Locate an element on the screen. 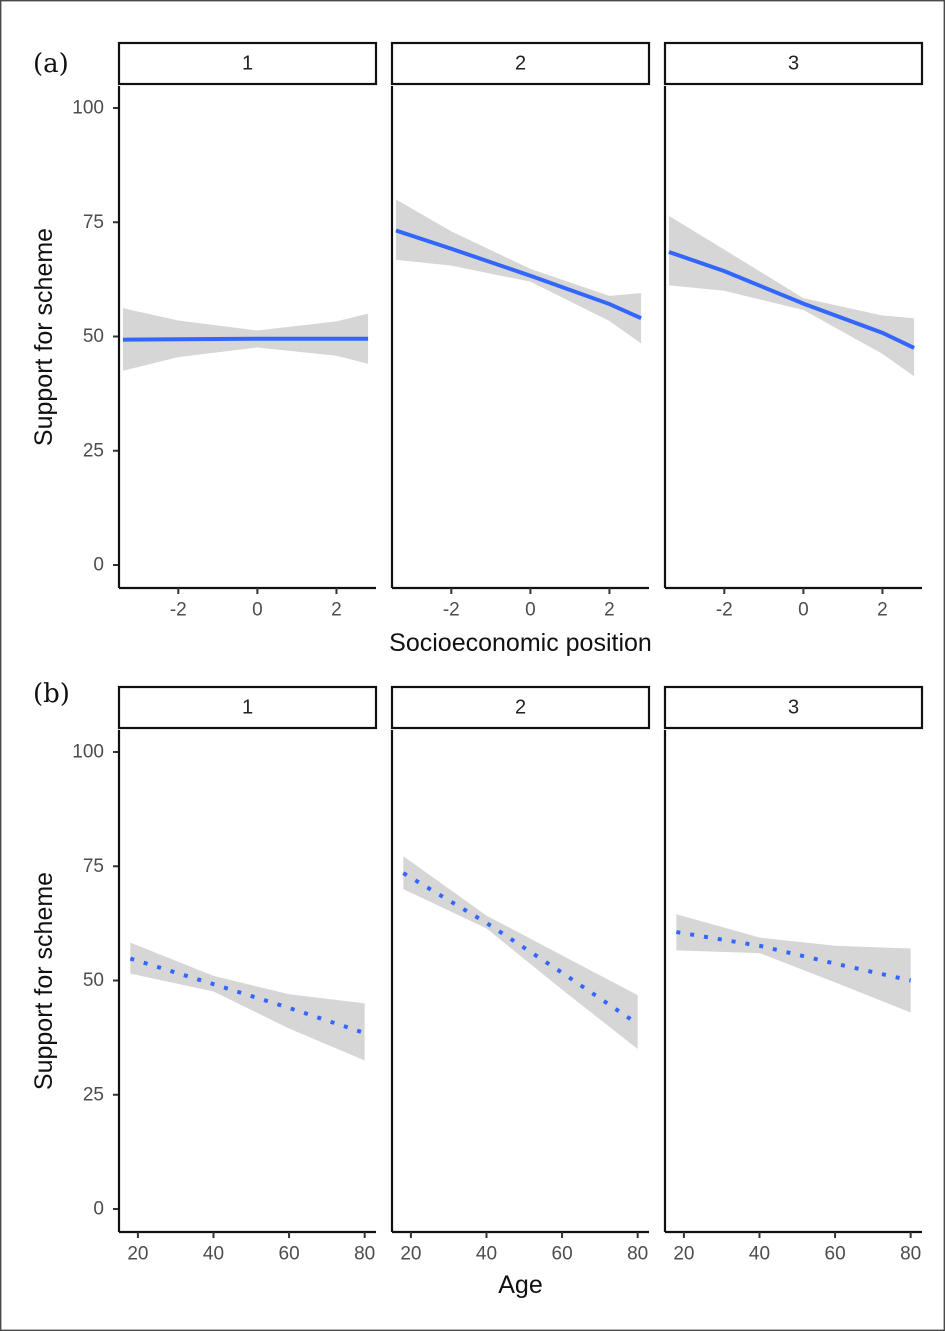 Image resolution: width=945 pixels, height=1331 pixels. facet-1: 1 20 40 60 80 is located at coordinates (247, 975).